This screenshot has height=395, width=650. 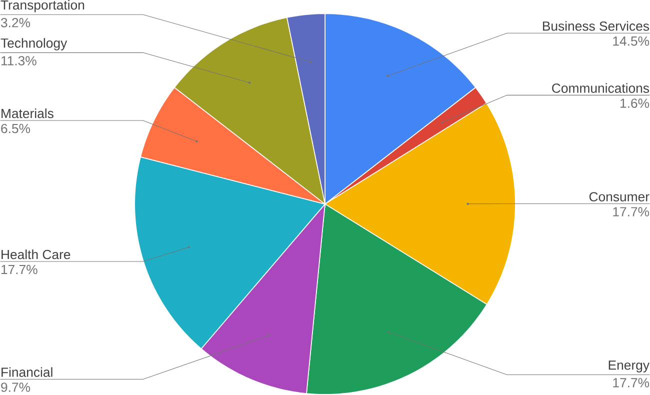 I want to click on data-label: 6.5%, so click(x=15, y=129).